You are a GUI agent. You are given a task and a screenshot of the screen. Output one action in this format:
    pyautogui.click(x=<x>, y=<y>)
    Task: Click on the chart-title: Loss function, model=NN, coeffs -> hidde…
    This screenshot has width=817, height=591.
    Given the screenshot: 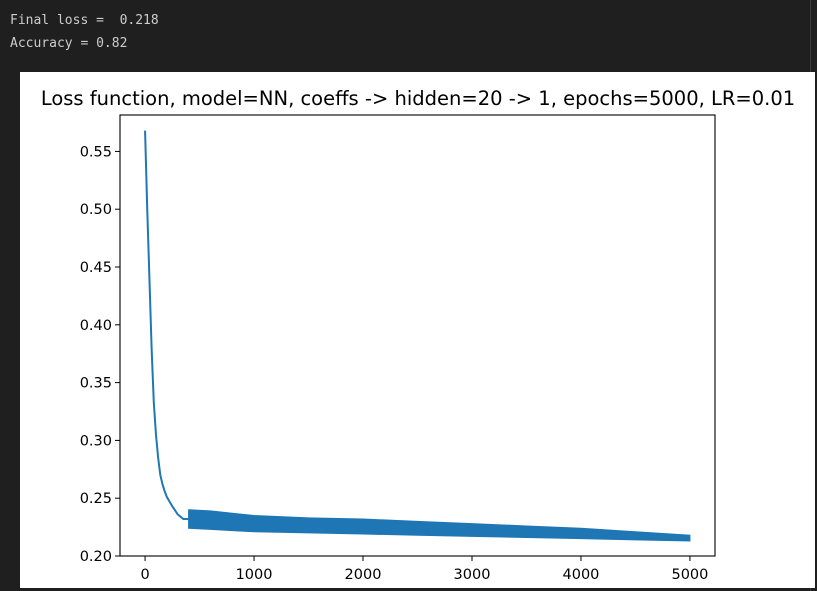 What is the action you would take?
    pyautogui.click(x=418, y=98)
    